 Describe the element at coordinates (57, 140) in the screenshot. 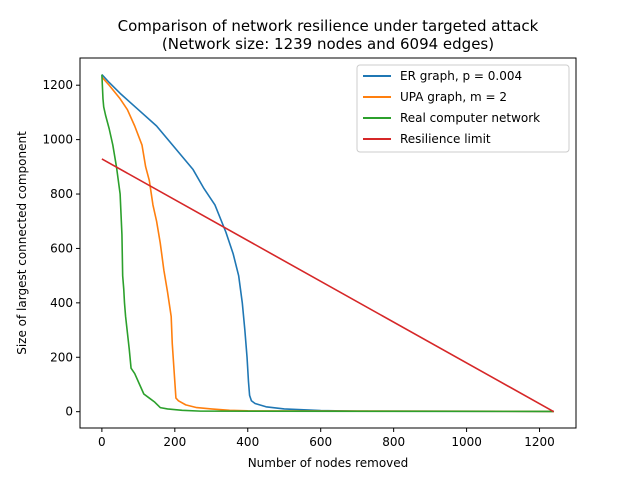

I see `y-tick-label-5: 1000` at that location.